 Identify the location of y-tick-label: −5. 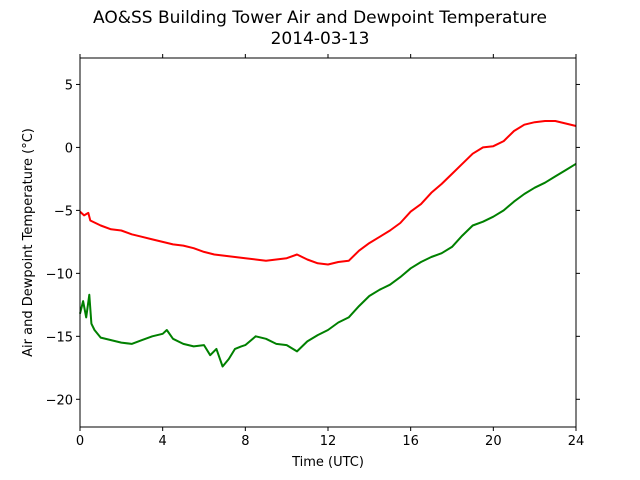
(63, 211).